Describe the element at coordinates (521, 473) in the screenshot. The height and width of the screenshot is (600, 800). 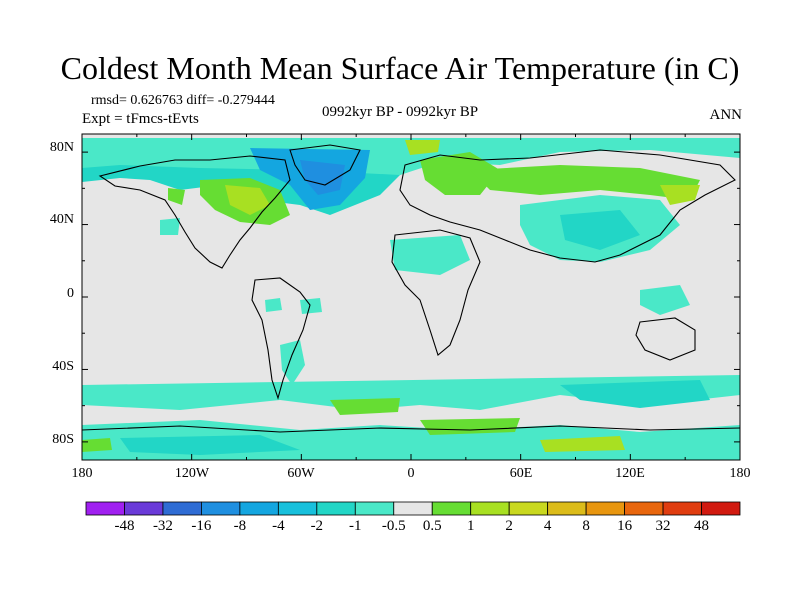
I see `lon-tick-label: 60E` at that location.